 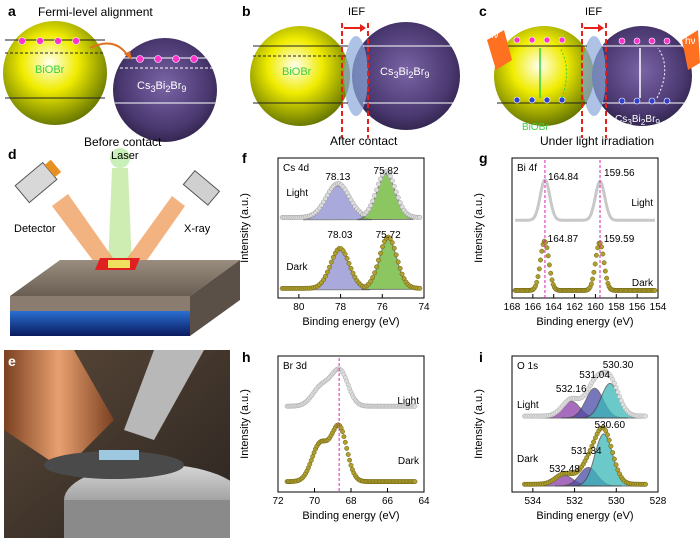 I want to click on laser-source, so click(x=120, y=158).